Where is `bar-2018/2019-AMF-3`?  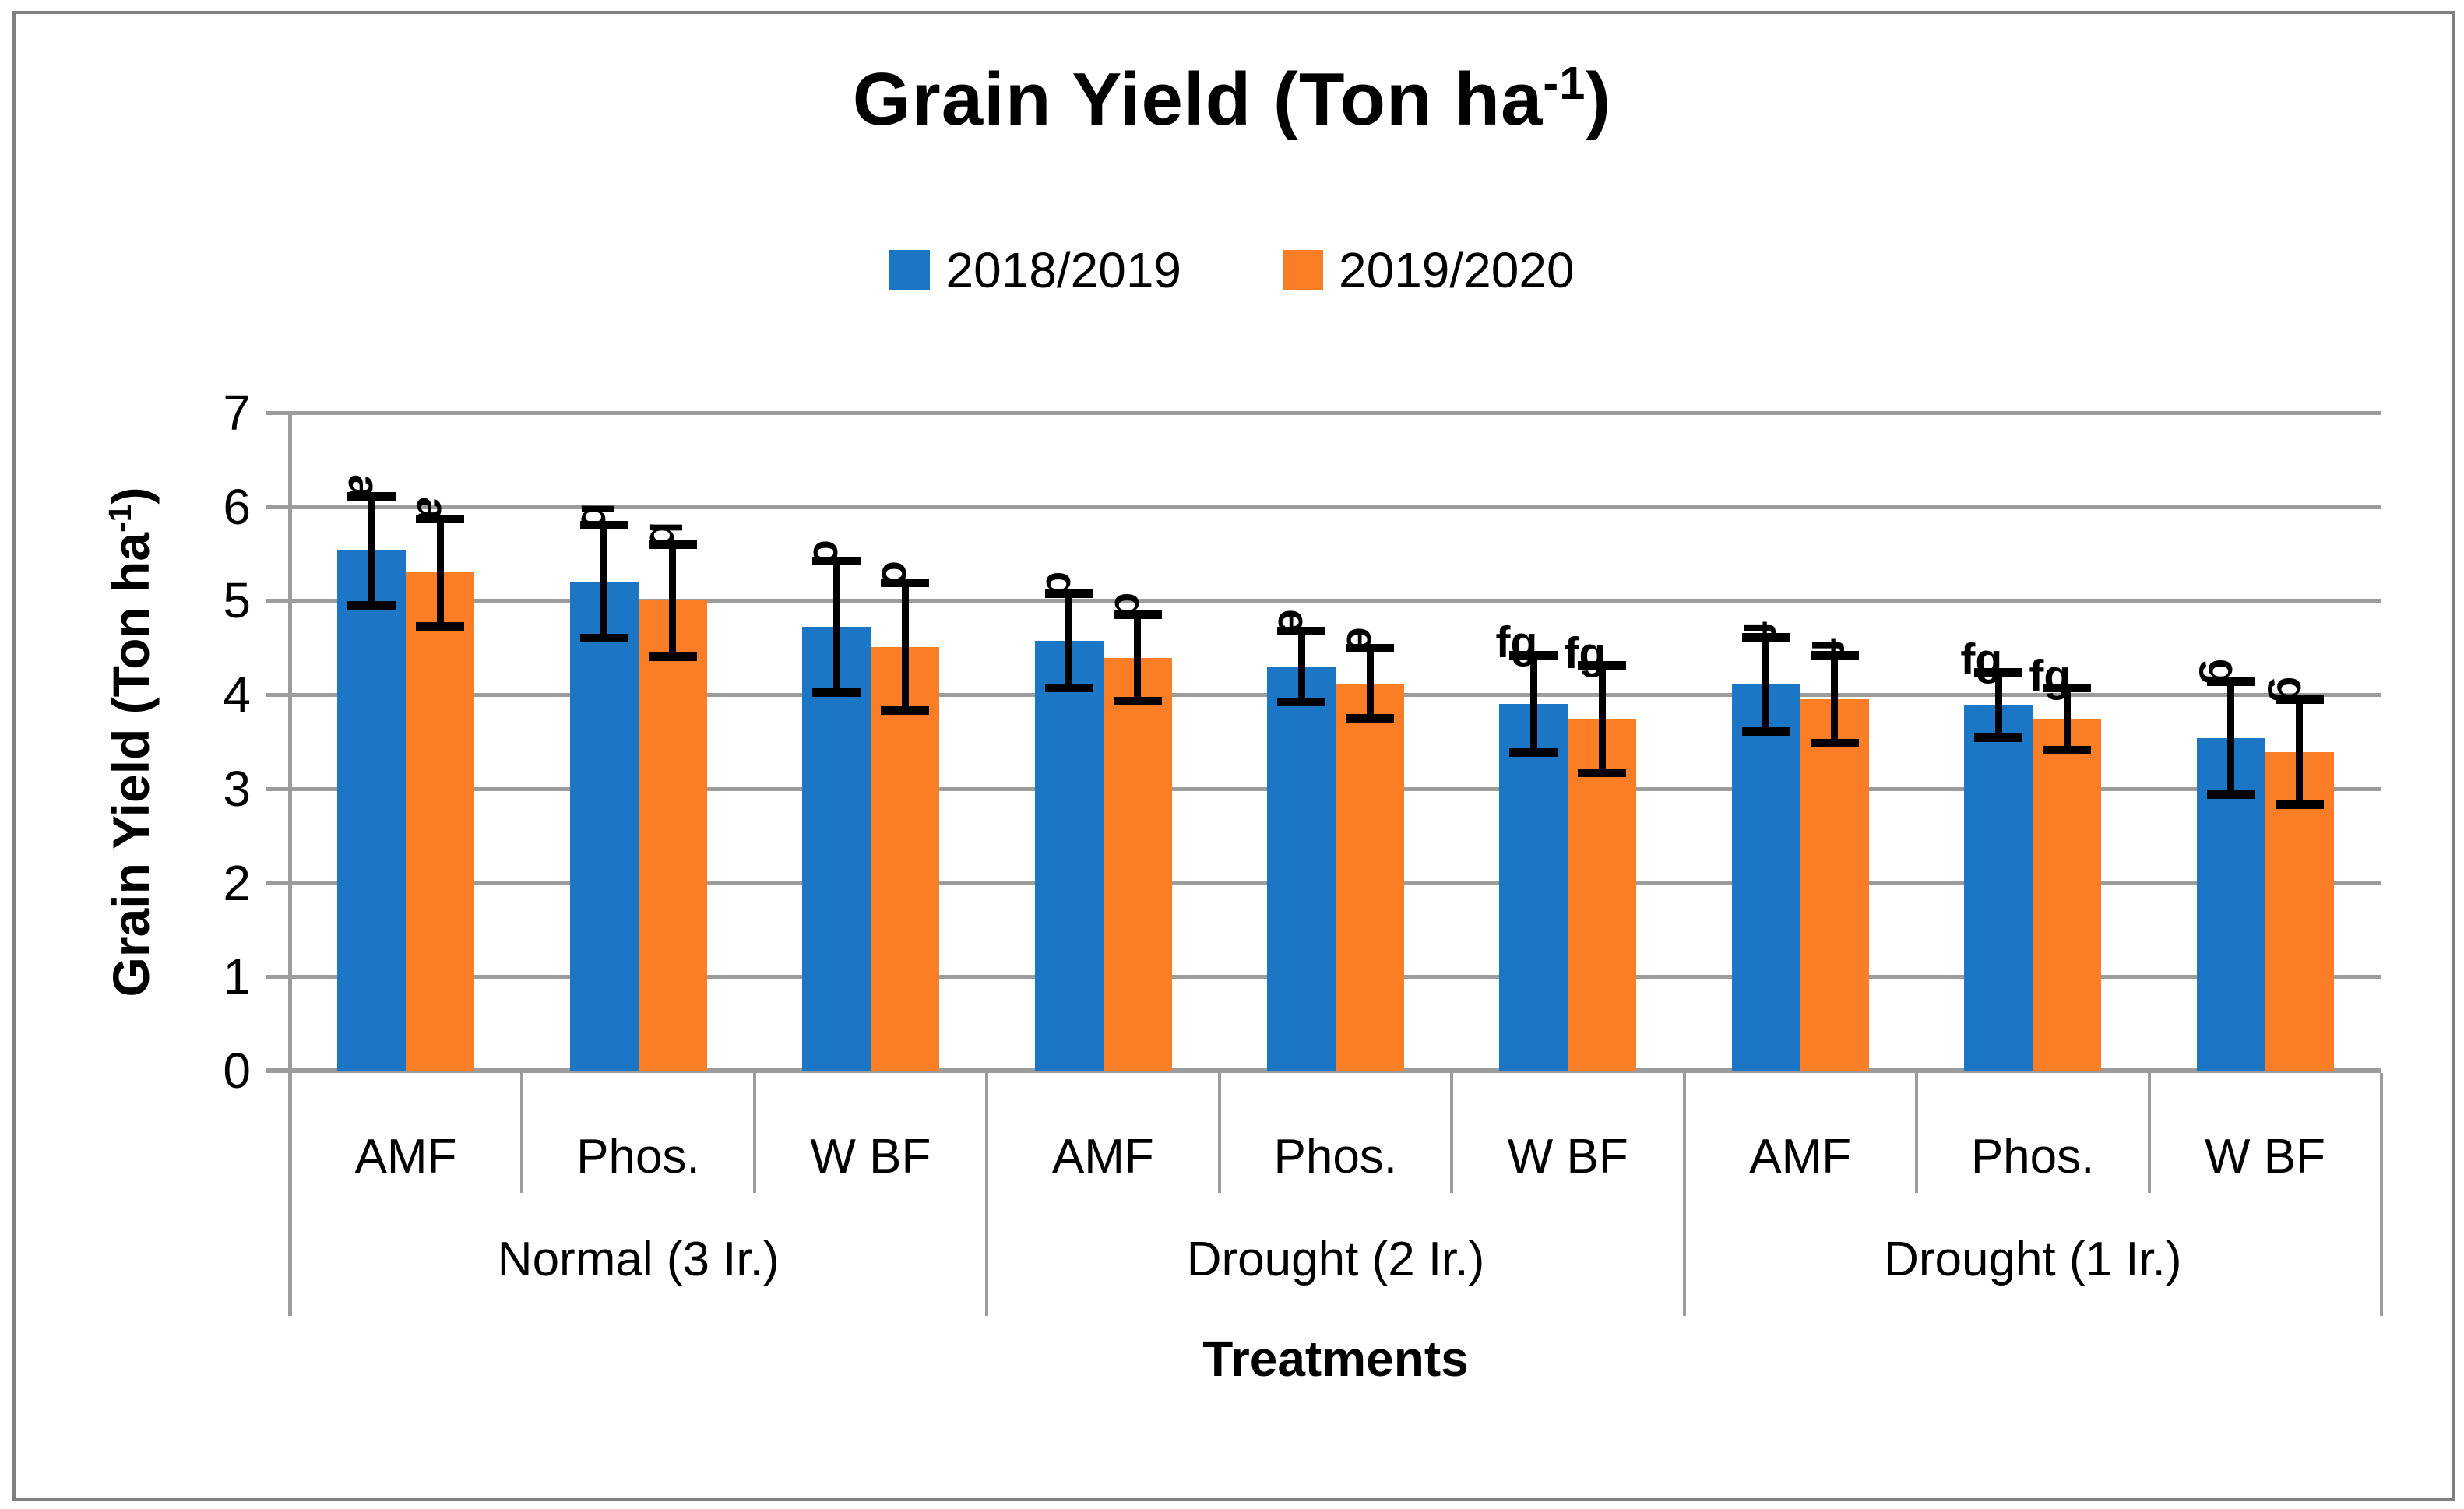
bar-2018/2019-AMF-3 is located at coordinates (1069, 856).